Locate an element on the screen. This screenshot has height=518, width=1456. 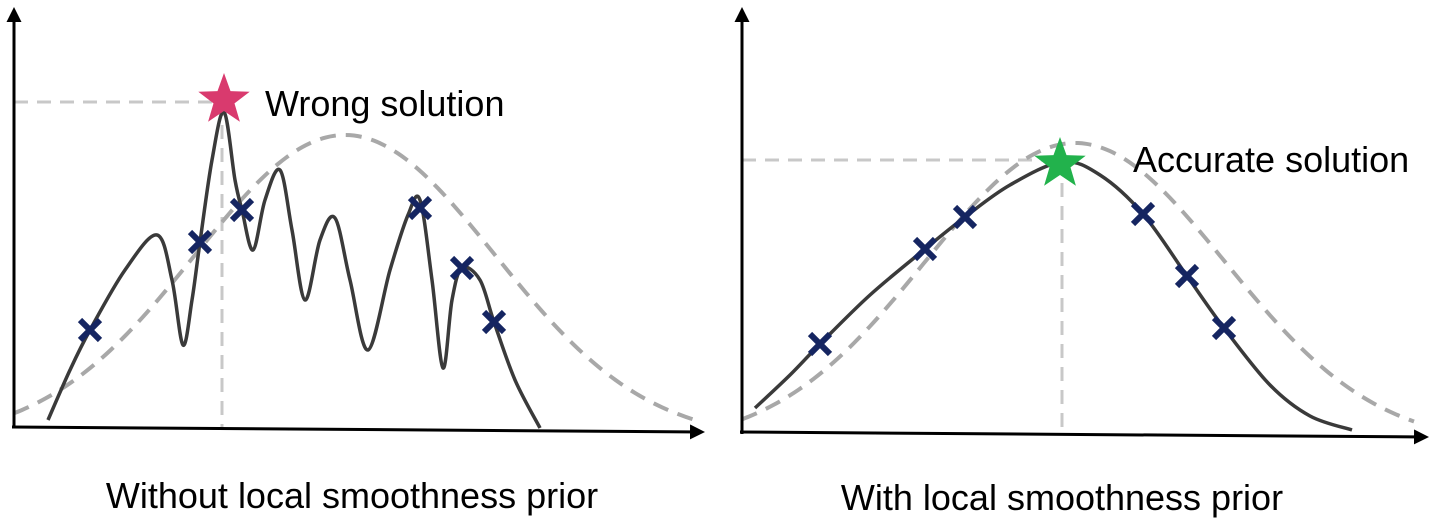
caption: With local smoothness prior is located at coordinates (1062, 497).